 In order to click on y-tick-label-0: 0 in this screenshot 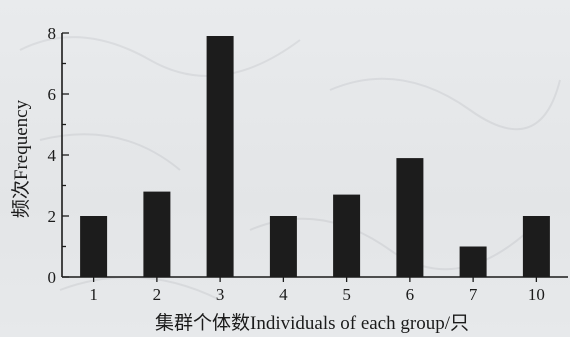, I will do `click(52, 277)`.